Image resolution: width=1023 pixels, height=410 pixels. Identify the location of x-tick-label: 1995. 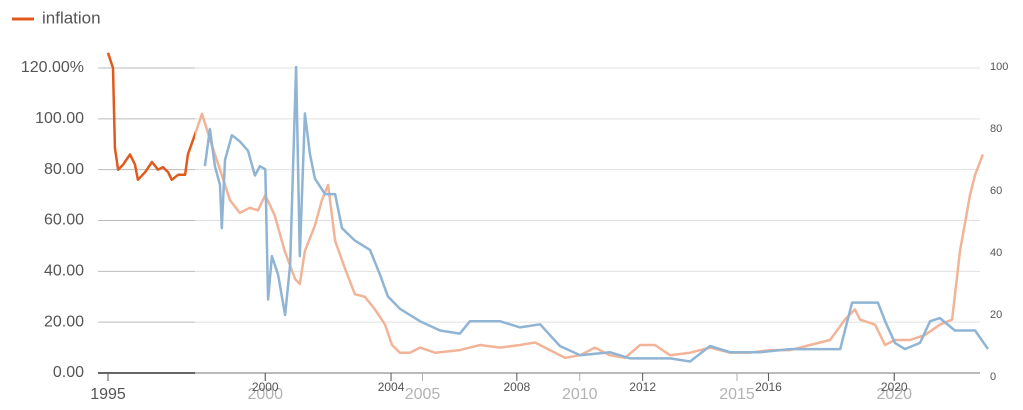
(108, 394).